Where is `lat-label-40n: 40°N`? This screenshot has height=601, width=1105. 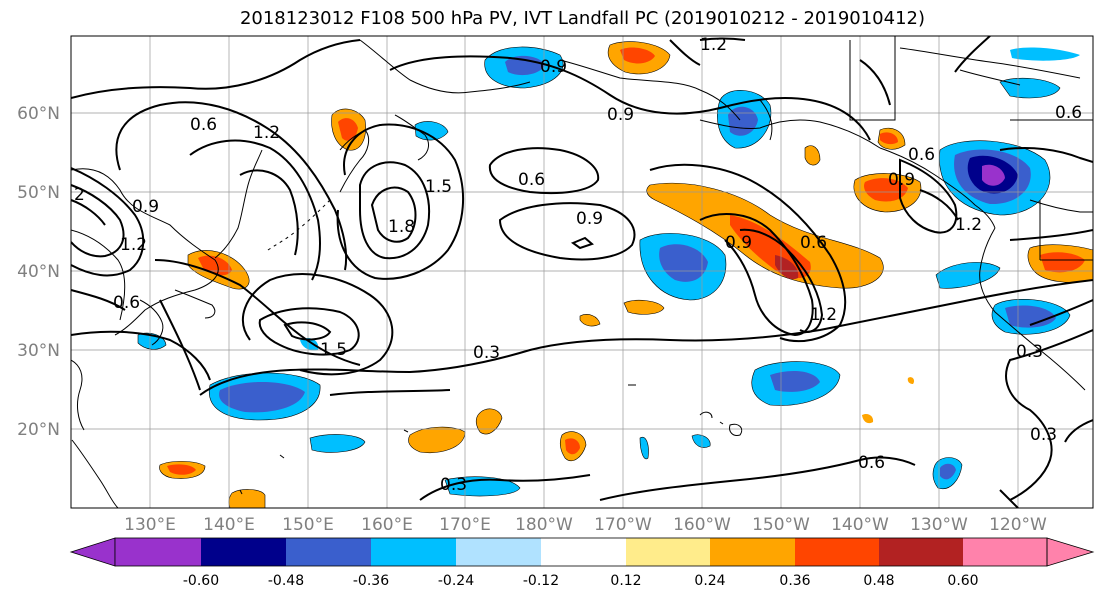
lat-label-40n: 40°N is located at coordinates (38, 272).